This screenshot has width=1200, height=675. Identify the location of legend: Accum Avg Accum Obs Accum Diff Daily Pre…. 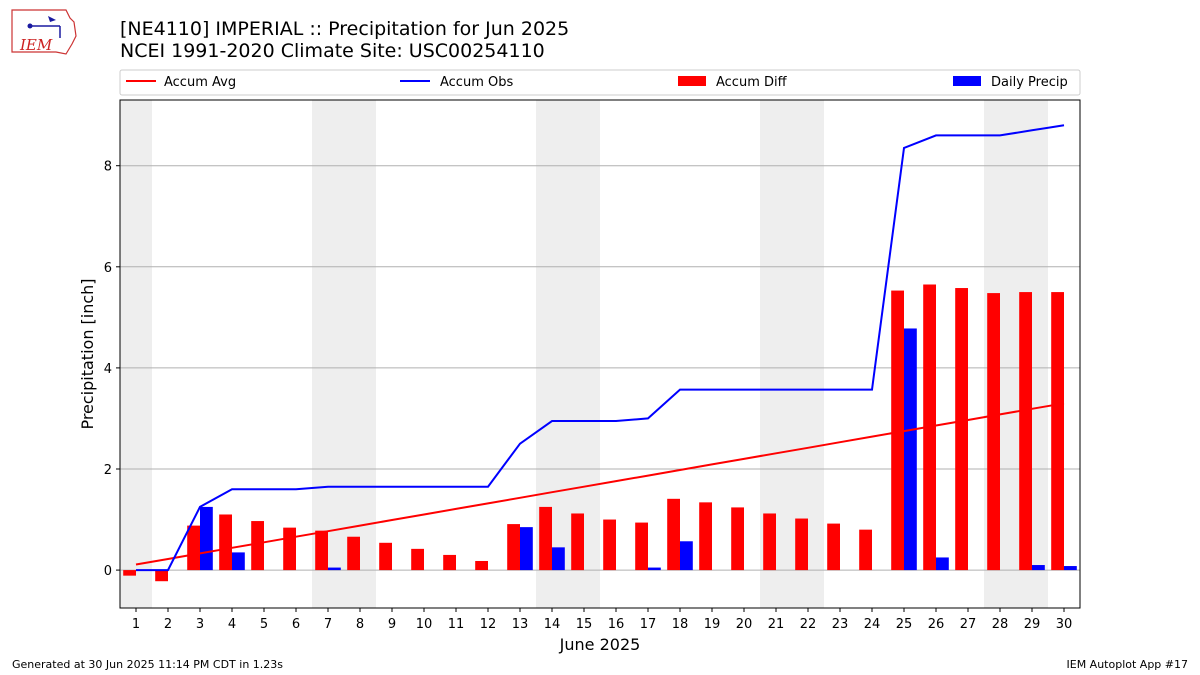
(600, 82).